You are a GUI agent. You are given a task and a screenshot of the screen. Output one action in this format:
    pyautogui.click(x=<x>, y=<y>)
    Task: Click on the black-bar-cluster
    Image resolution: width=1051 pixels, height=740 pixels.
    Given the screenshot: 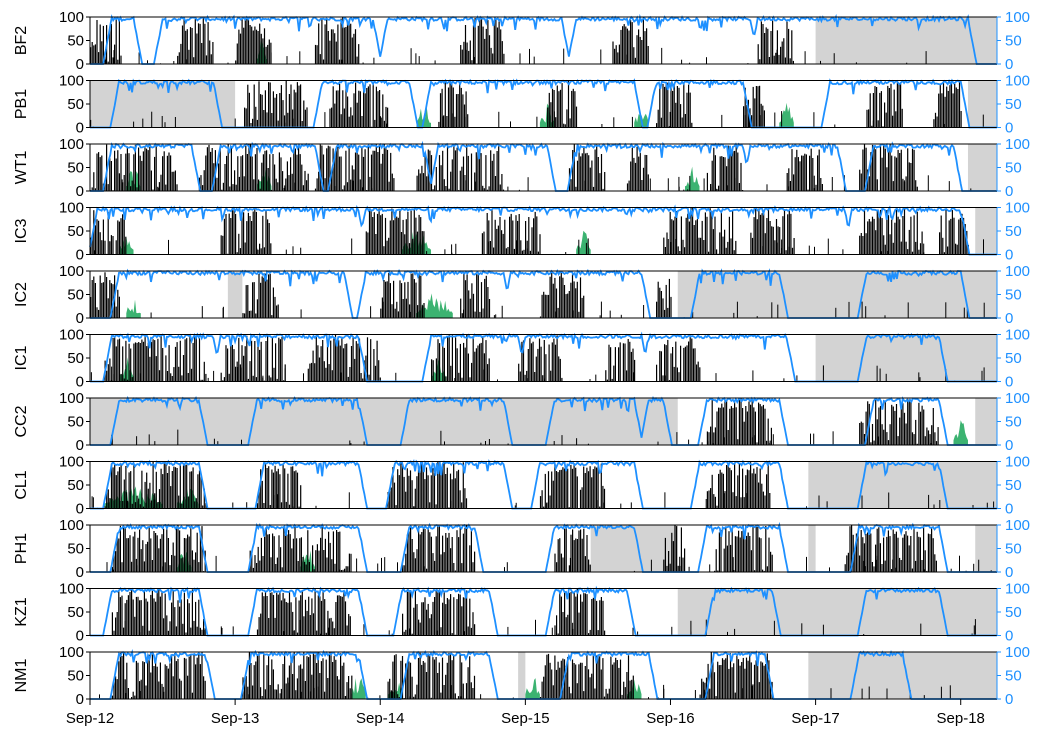 What is the action you would take?
    pyautogui.click(x=884, y=105)
    